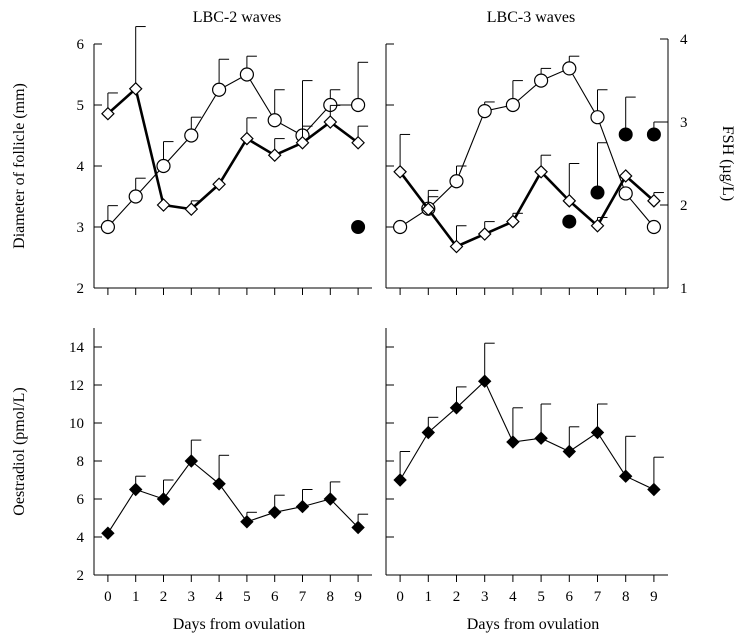 The height and width of the screenshot is (639, 741). Describe the element at coordinates (303, 597) in the screenshot. I see `panel2-x-tick-label-7: 7` at that location.